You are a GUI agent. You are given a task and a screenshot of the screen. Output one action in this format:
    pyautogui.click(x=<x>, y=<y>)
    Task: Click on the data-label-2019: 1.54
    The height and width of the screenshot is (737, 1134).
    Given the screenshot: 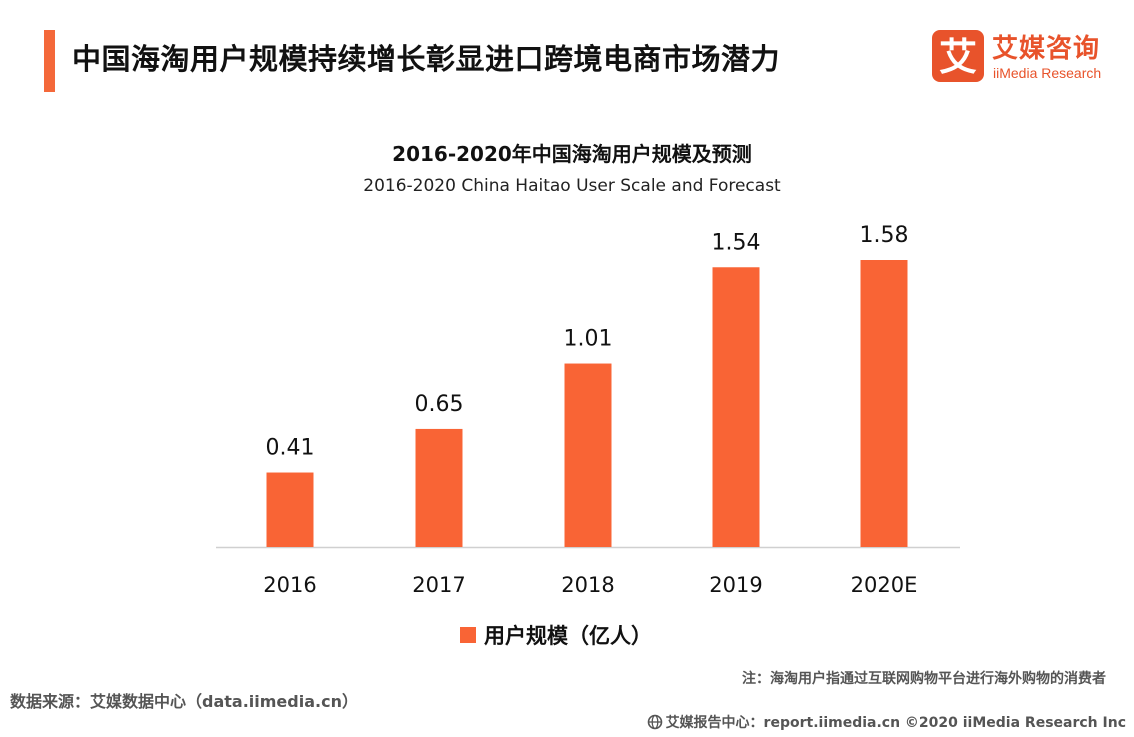 What is the action you would take?
    pyautogui.click(x=736, y=242)
    